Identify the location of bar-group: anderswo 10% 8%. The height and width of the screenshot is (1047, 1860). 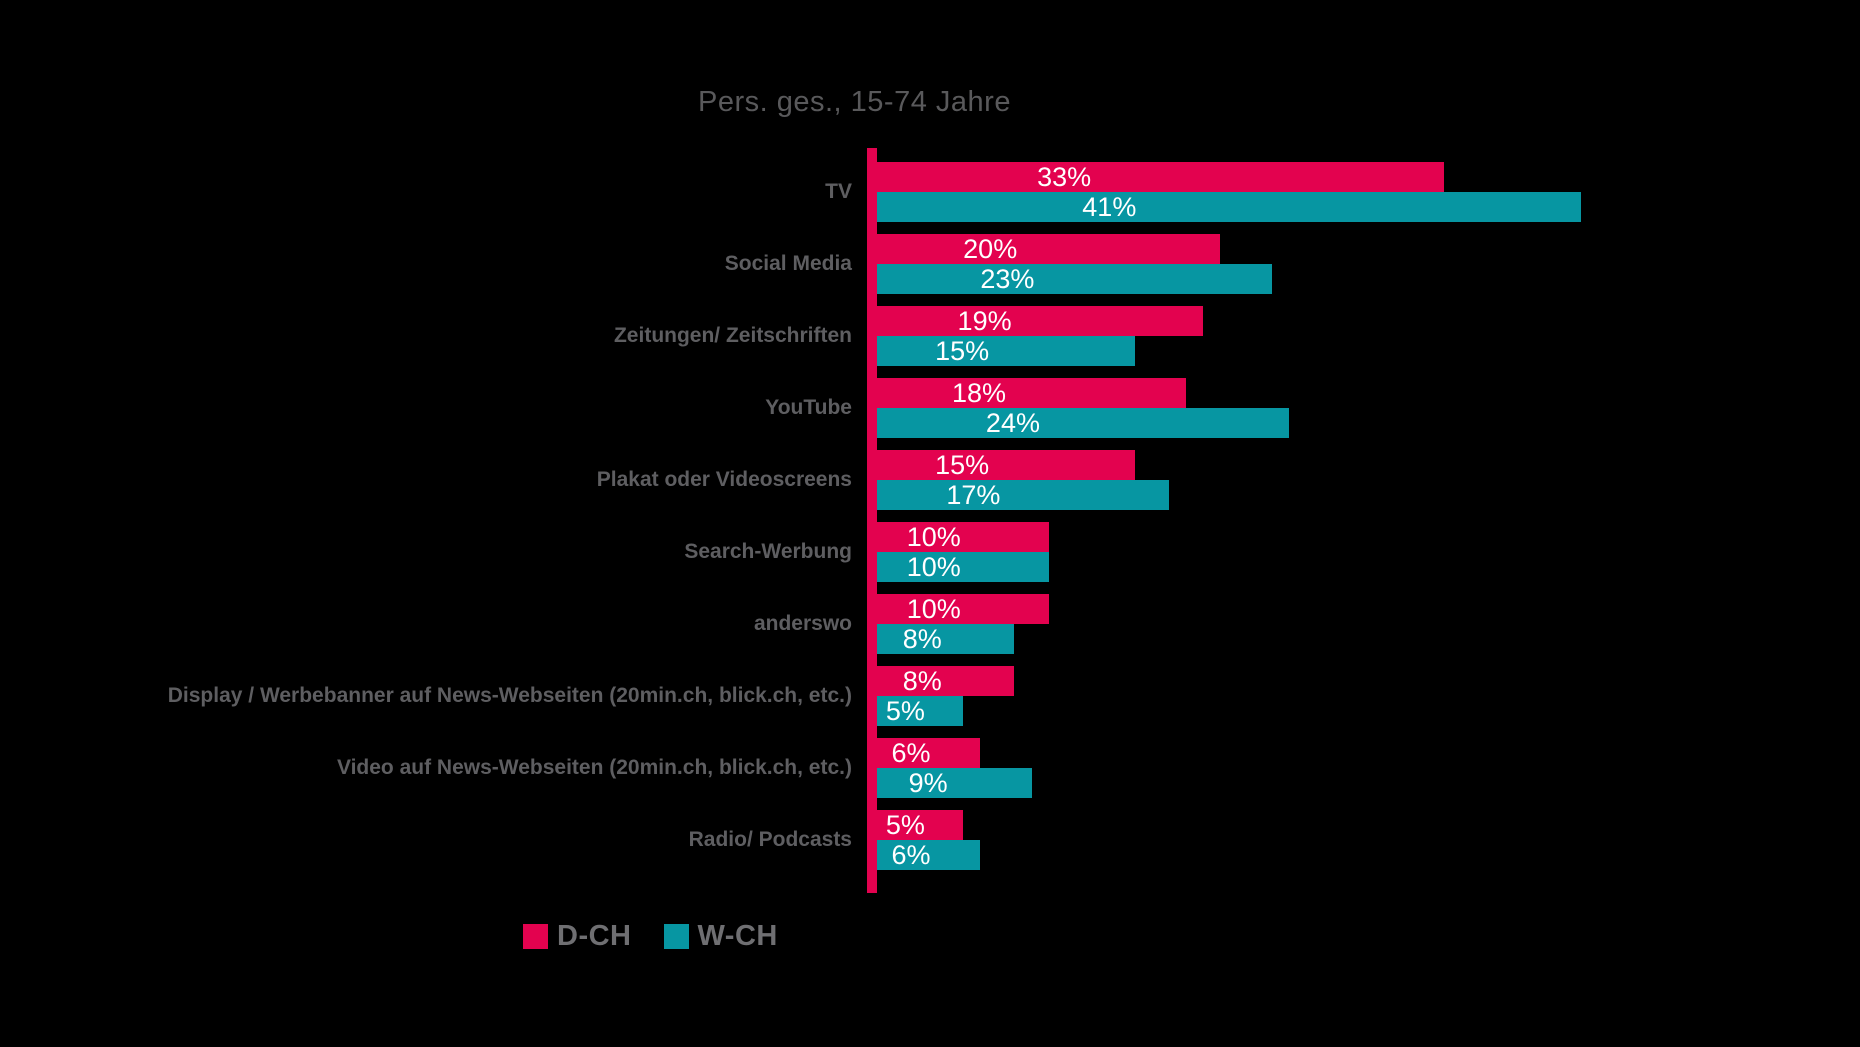
(930, 624).